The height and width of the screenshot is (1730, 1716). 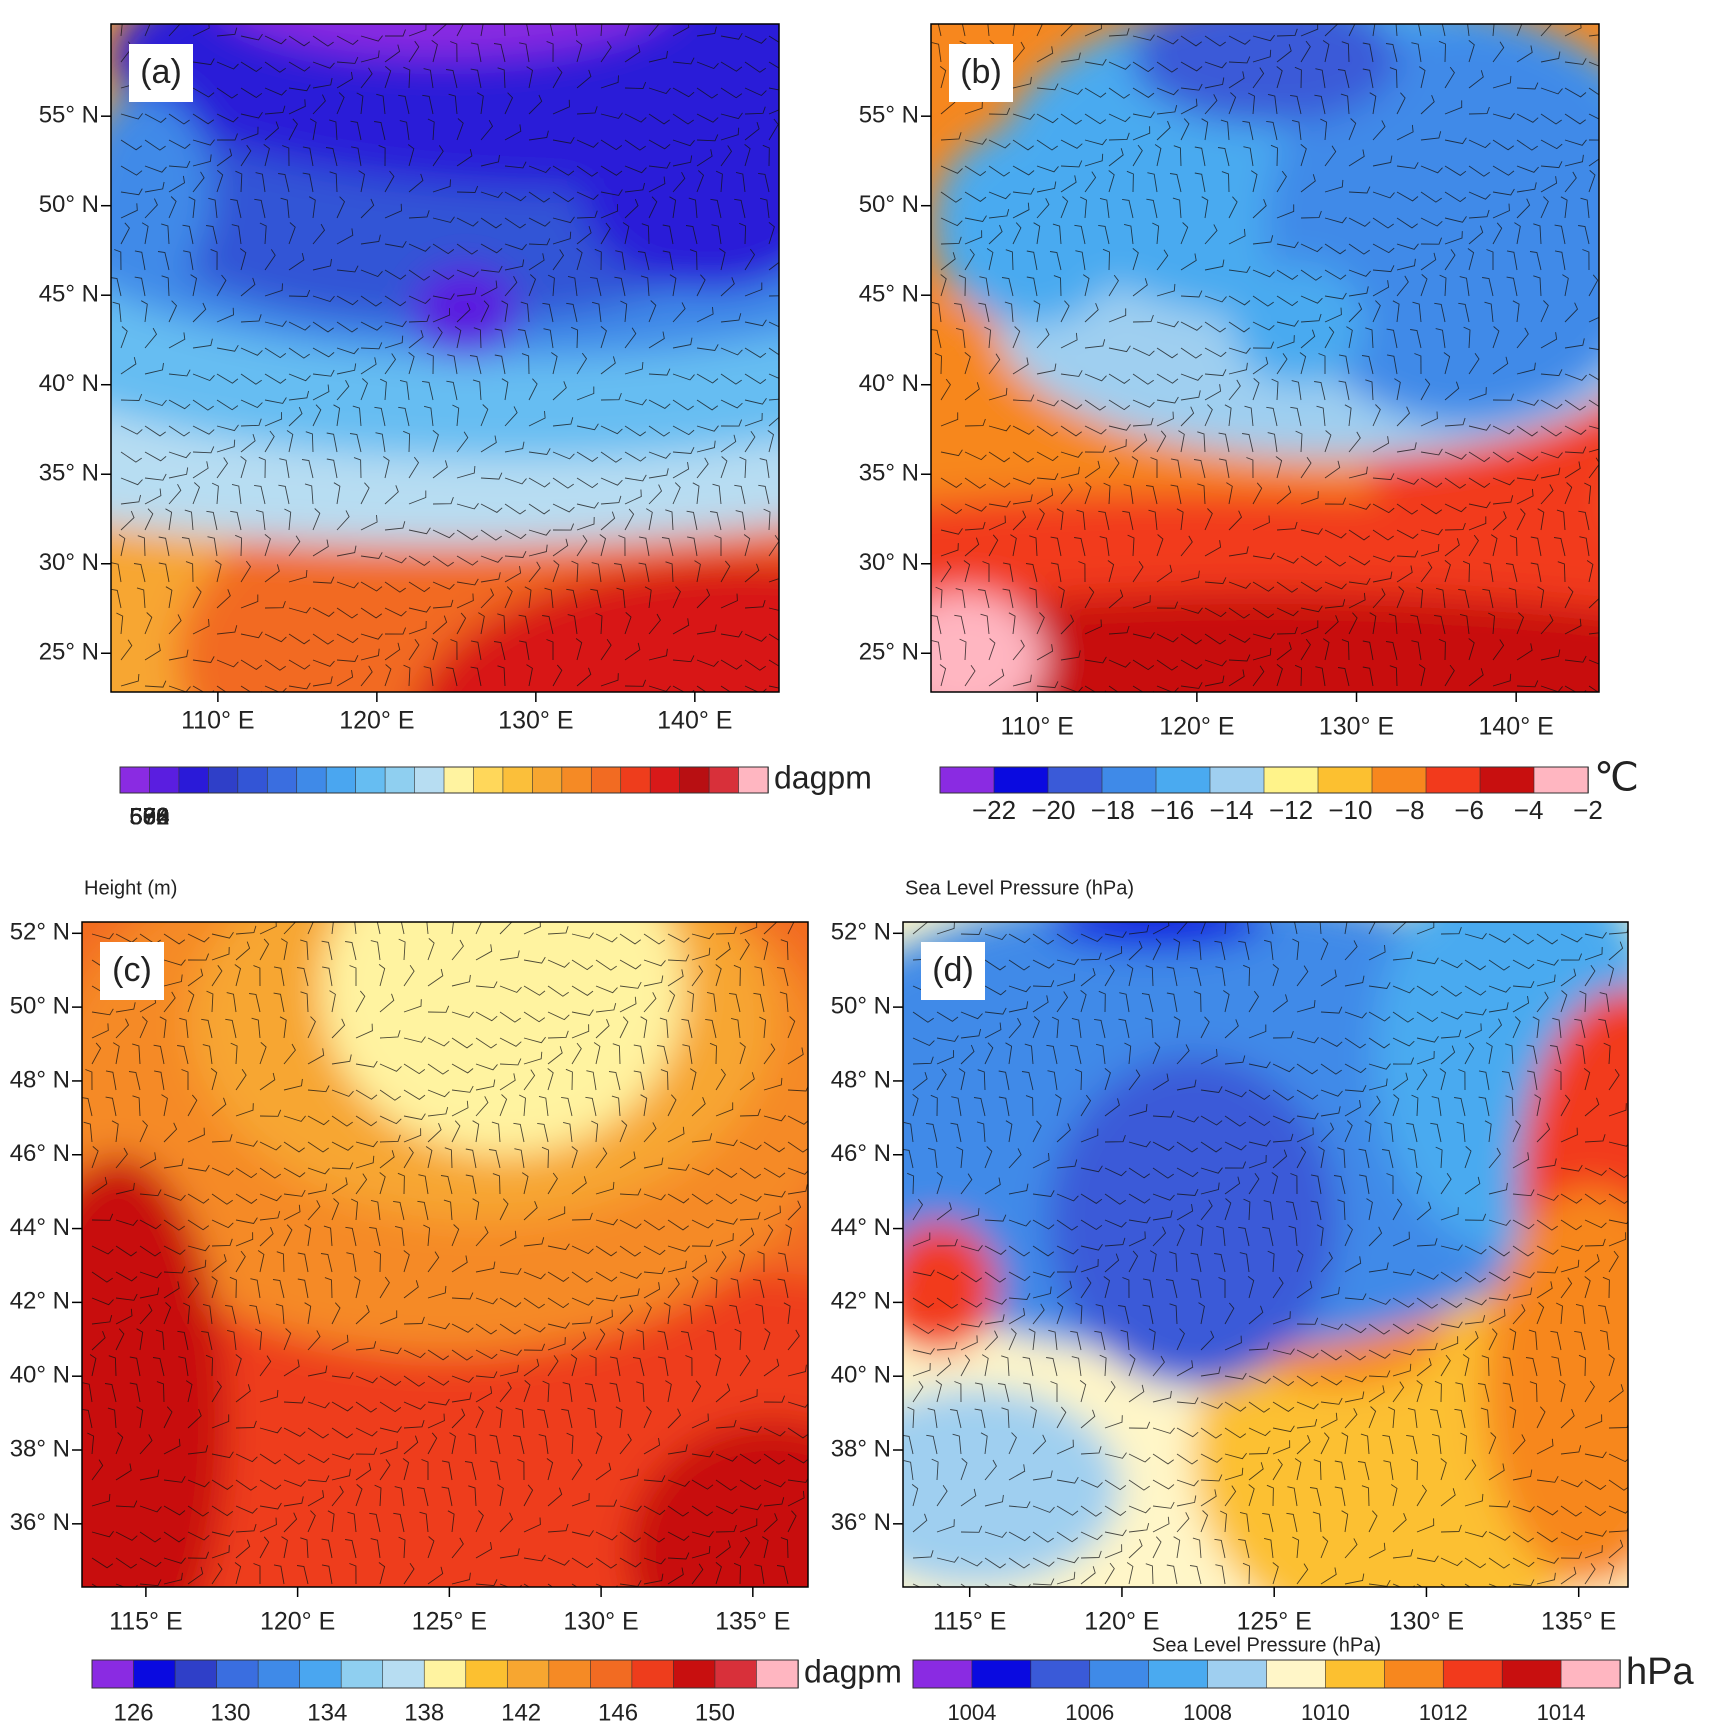 I want to click on colorbar-label: −8, so click(x=1410, y=810).